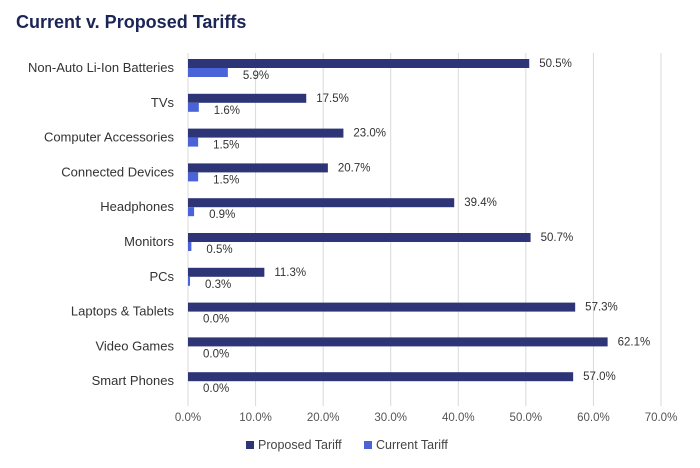 Image resolution: width=700 pixels, height=468 pixels. I want to click on category-label: Headphones, so click(137, 206).